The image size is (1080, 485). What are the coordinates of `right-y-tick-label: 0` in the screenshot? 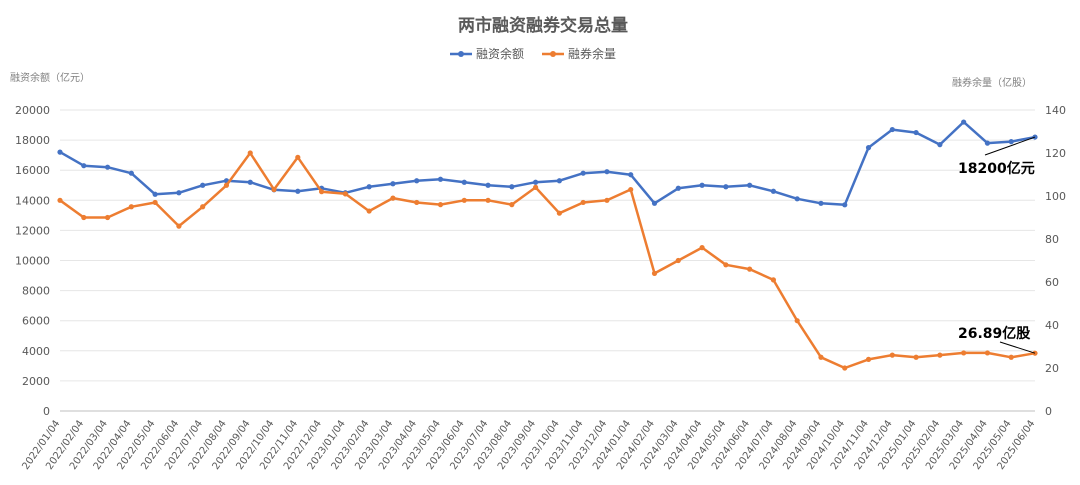 It's located at (1048, 411).